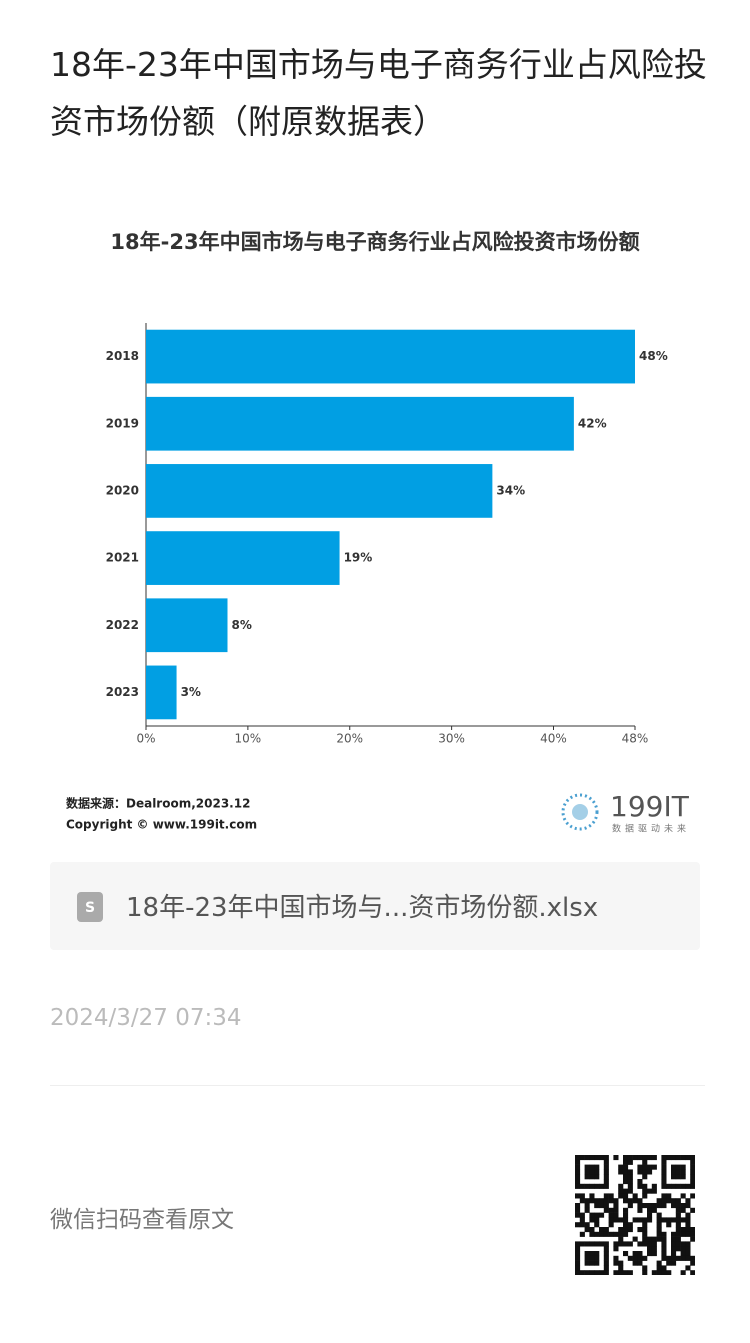 This screenshot has height=1343, width=750. Describe the element at coordinates (362, 908) in the screenshot. I see `attachment-name: 18年-23年中国市场与...资市场份额.xlsx` at that location.